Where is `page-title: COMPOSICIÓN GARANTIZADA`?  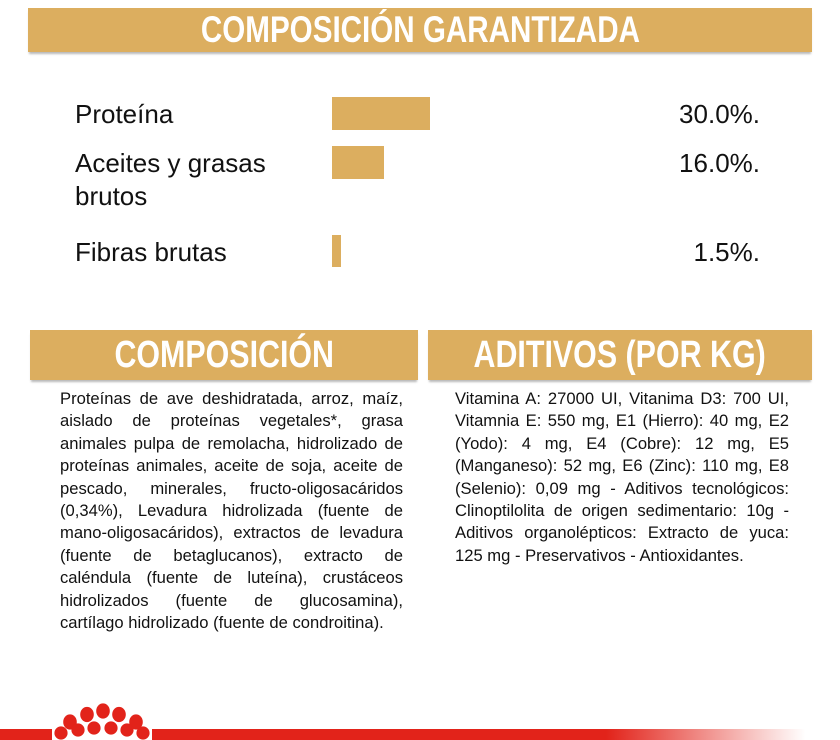 page-title: COMPOSICIÓN GARANTIZADA is located at coordinates (420, 29).